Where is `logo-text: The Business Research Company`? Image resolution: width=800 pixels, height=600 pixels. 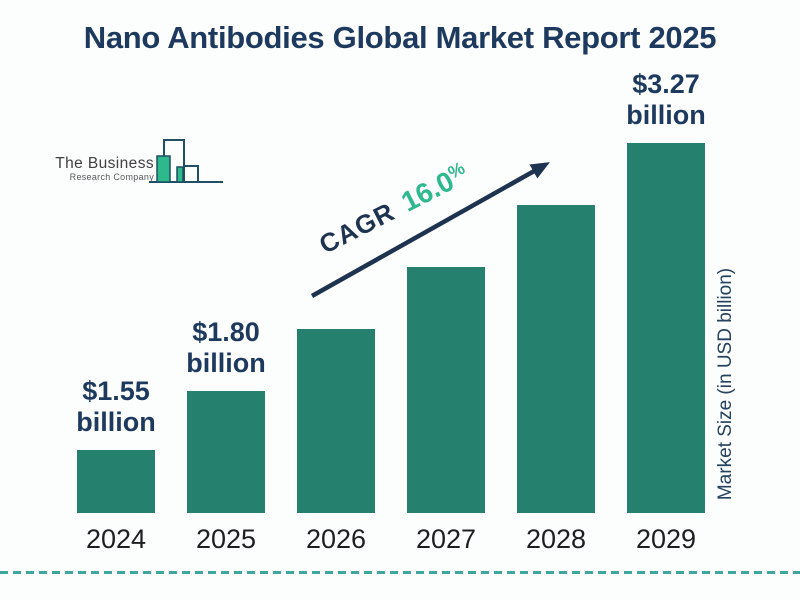 logo-text: The Business Research Company is located at coordinates (99, 169).